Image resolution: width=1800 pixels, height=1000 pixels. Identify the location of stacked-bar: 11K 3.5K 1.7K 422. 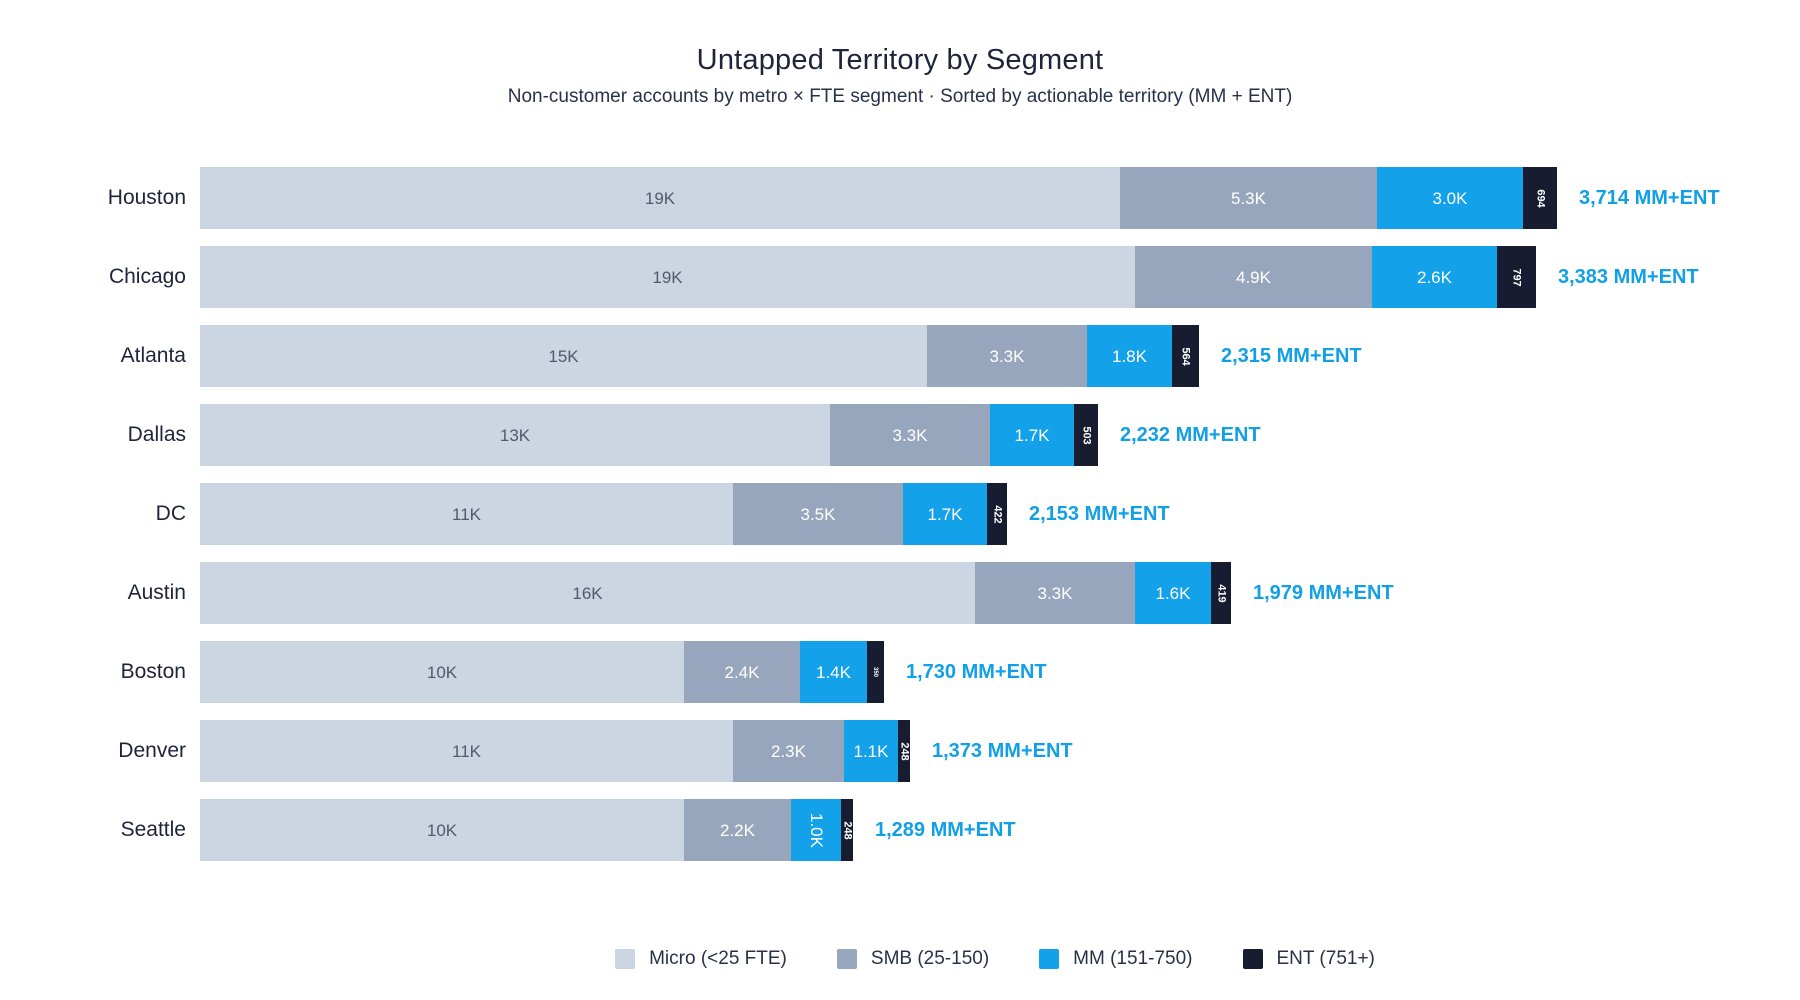
(603, 514).